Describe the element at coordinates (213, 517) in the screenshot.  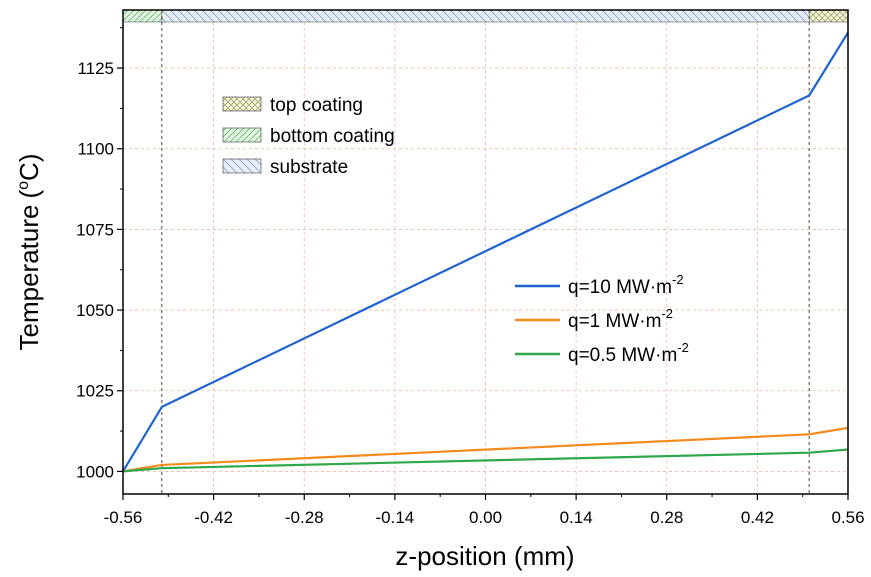
I see `x-tick-label: -0.42` at that location.